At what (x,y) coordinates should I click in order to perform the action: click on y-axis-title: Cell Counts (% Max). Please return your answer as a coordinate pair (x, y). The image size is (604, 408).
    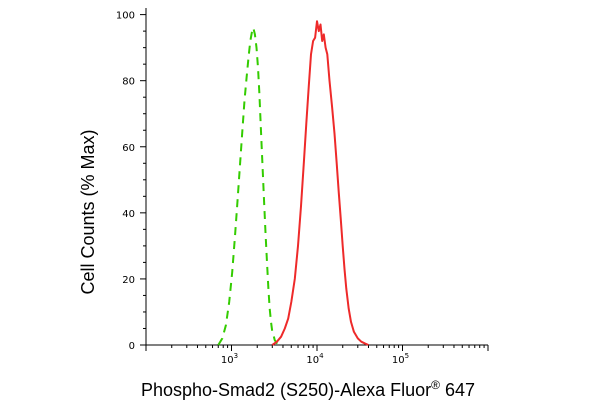
    Looking at the image, I should click on (88, 211).